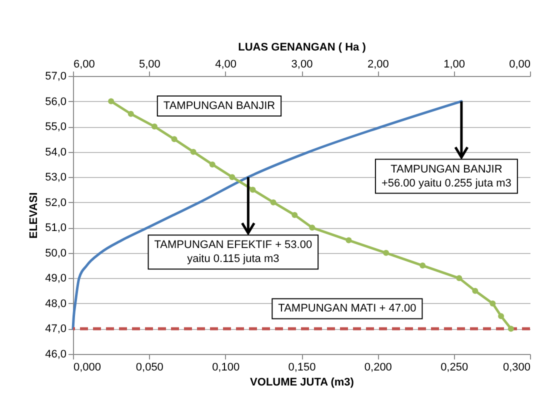  Describe the element at coordinates (55, 202) in the screenshot. I see `y-tick-label: 52,0` at that location.